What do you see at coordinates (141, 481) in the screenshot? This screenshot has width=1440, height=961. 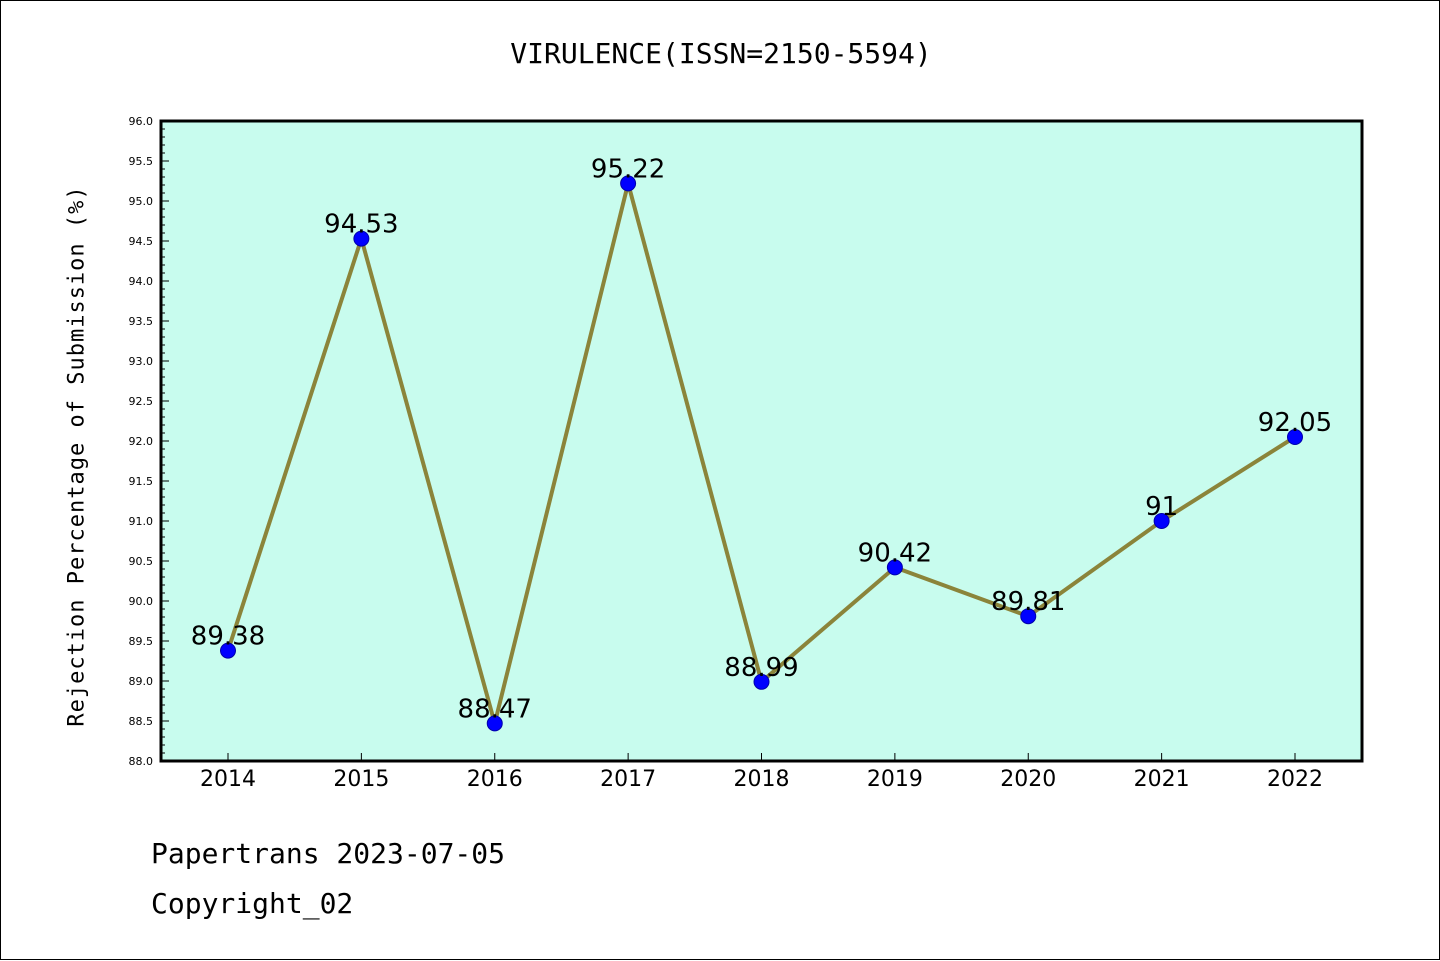 I see `y-tick-label: 91.5` at bounding box center [141, 481].